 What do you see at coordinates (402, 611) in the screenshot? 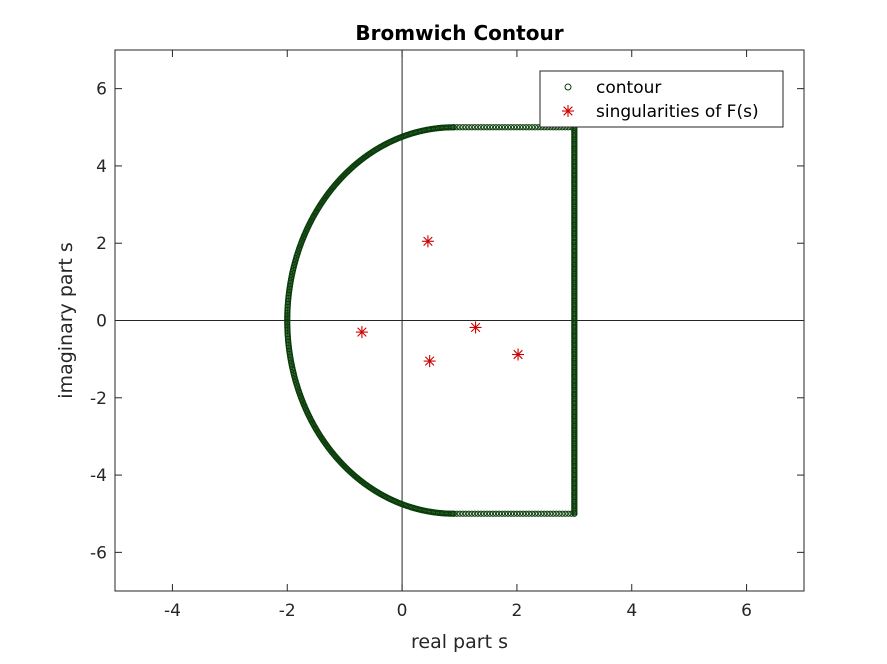
I see `x-tick-label: 0` at bounding box center [402, 611].